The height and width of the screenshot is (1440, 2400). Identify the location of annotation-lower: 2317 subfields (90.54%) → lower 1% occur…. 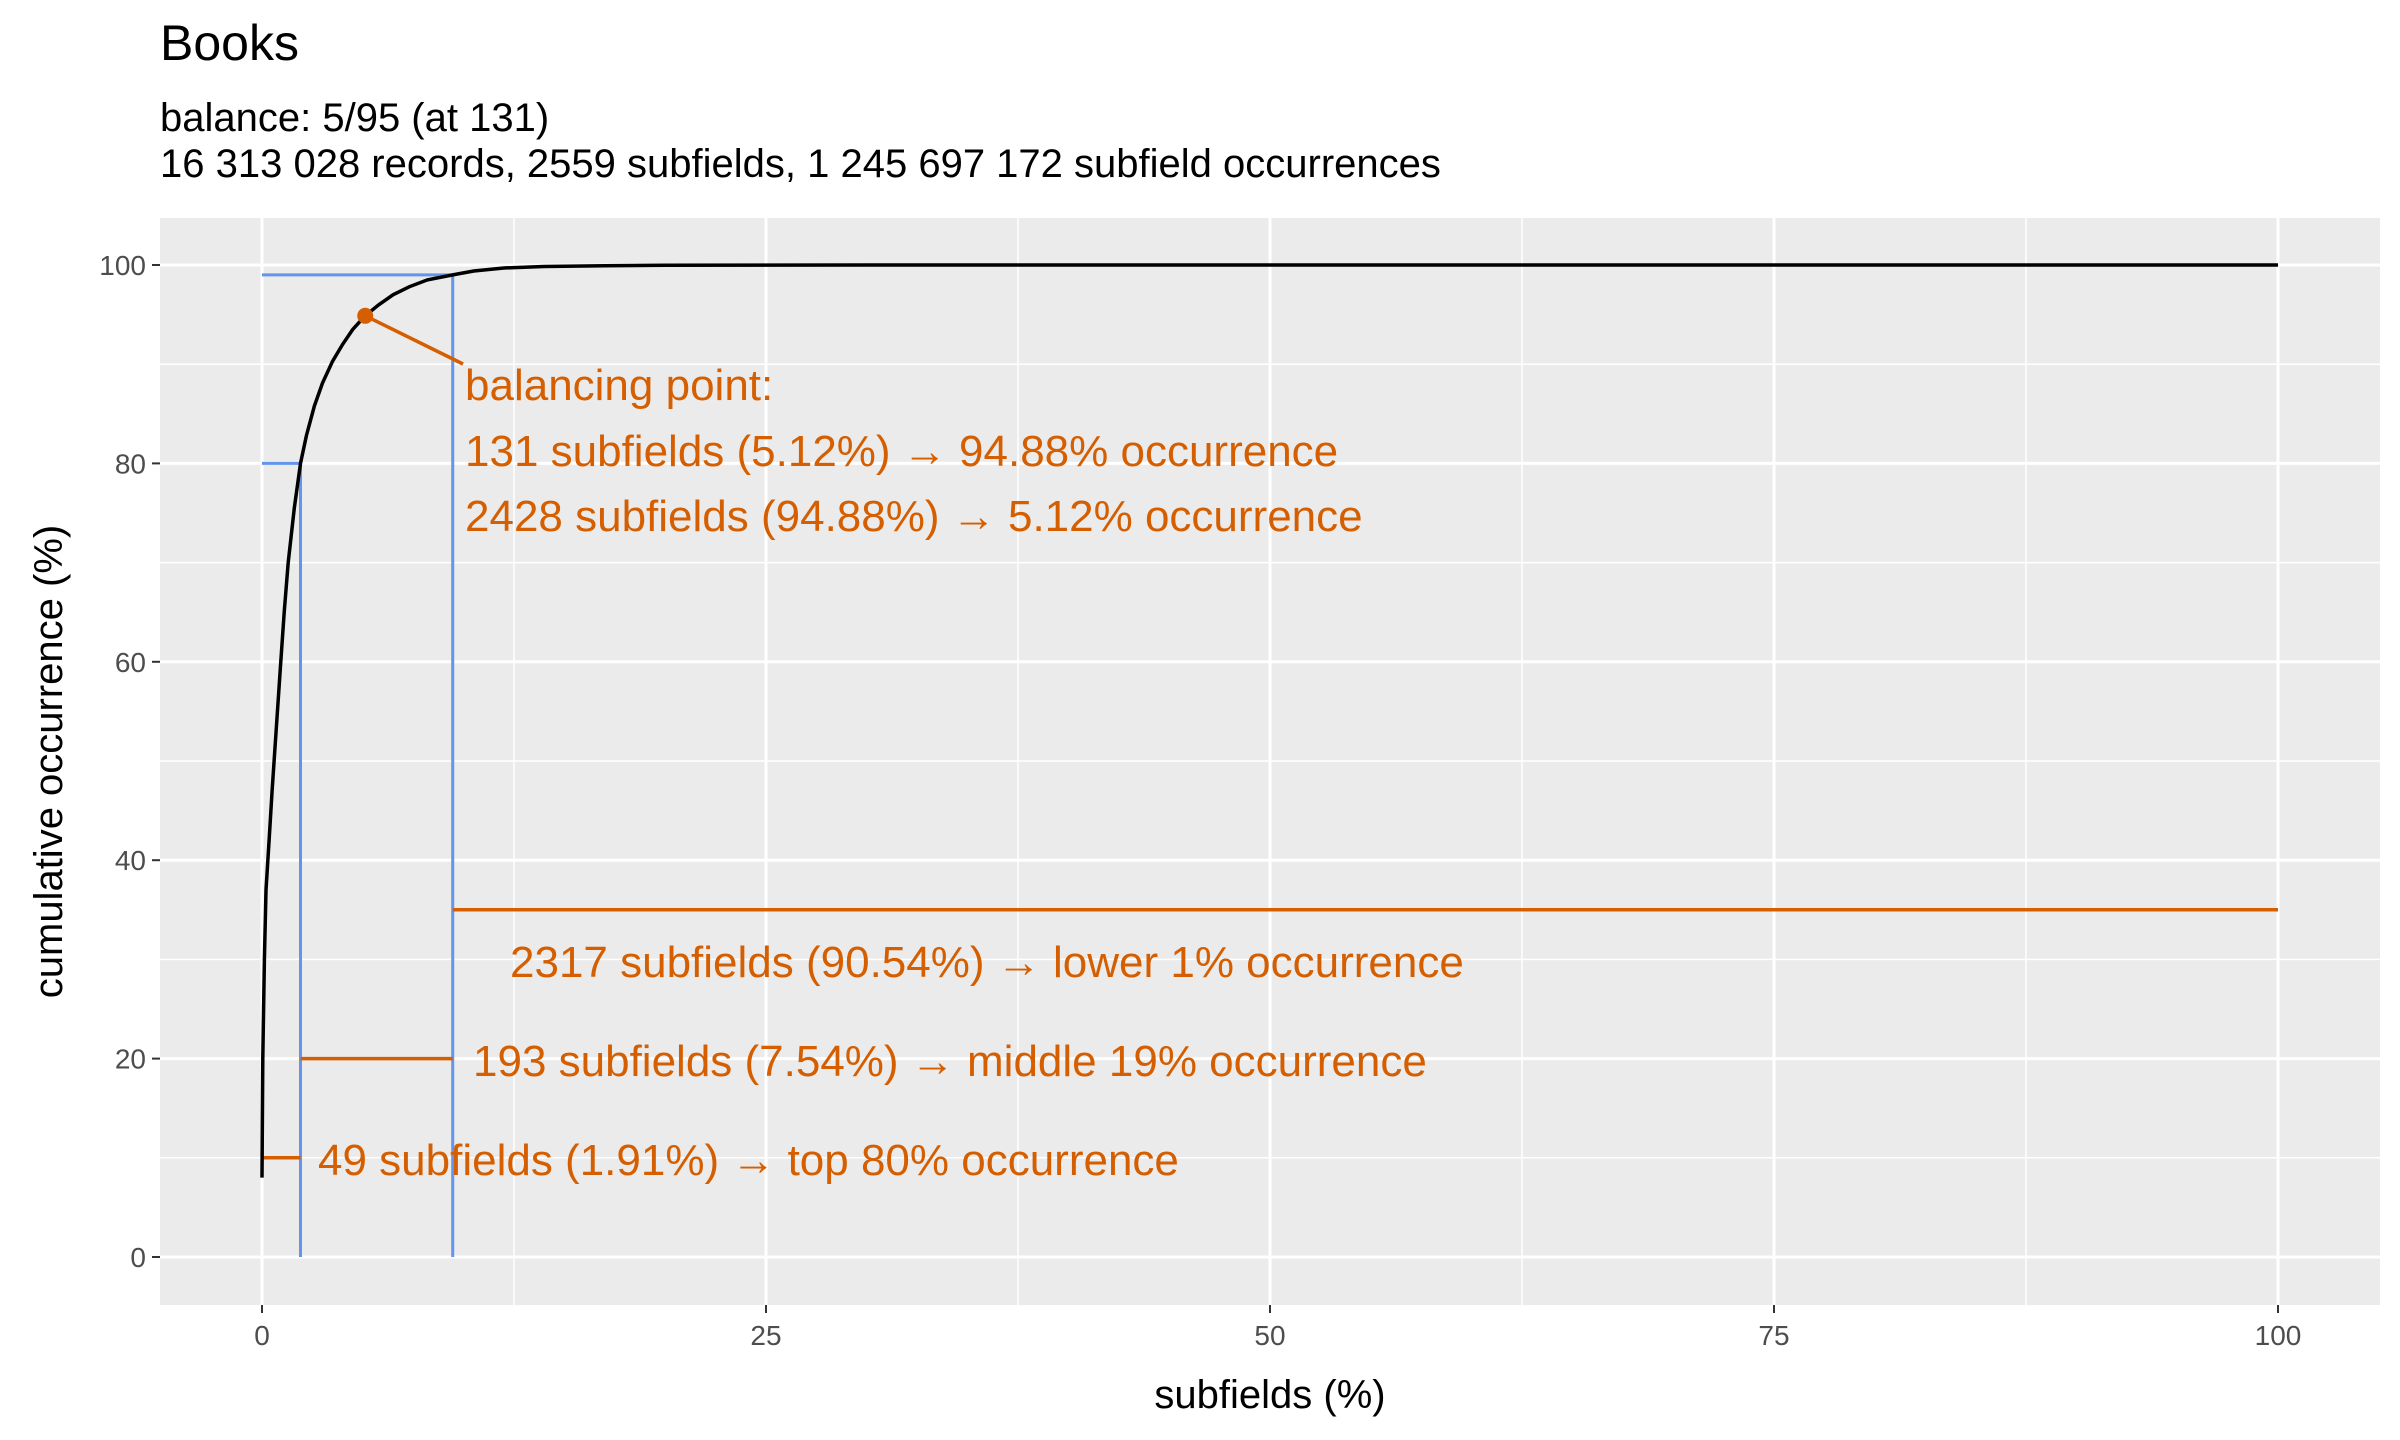
(987, 962).